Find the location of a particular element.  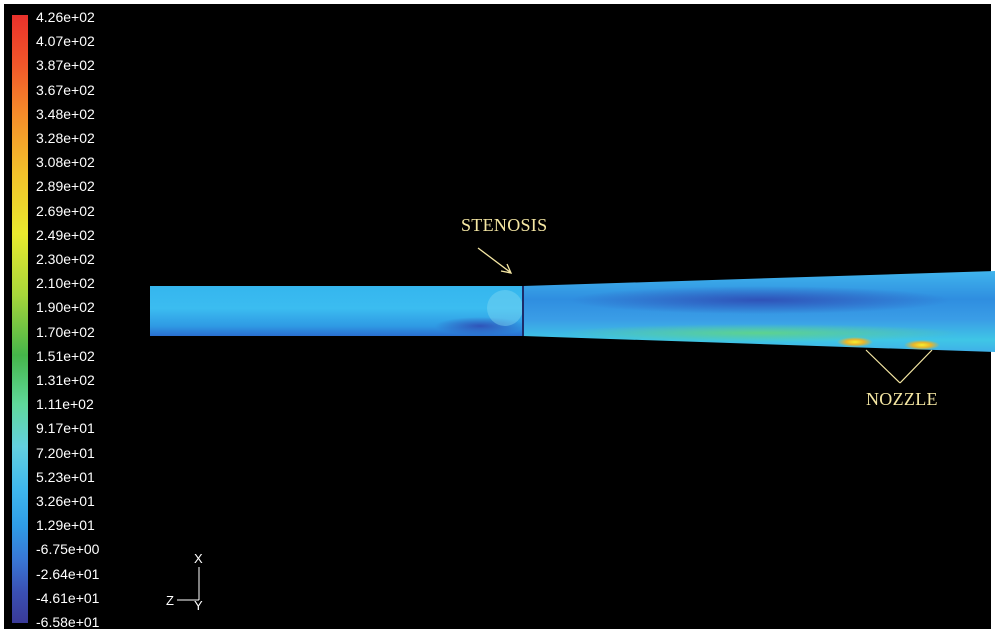

colorbar-tick-label: 1.31e+02 is located at coordinates (65, 380).